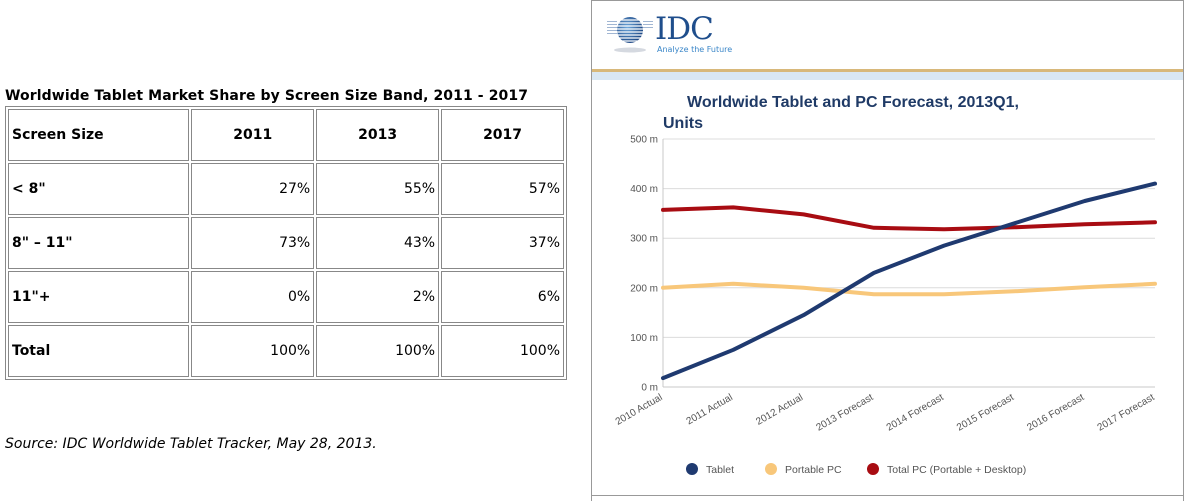  I want to click on x-tick-label: 2015 Forecast, so click(985, 413).